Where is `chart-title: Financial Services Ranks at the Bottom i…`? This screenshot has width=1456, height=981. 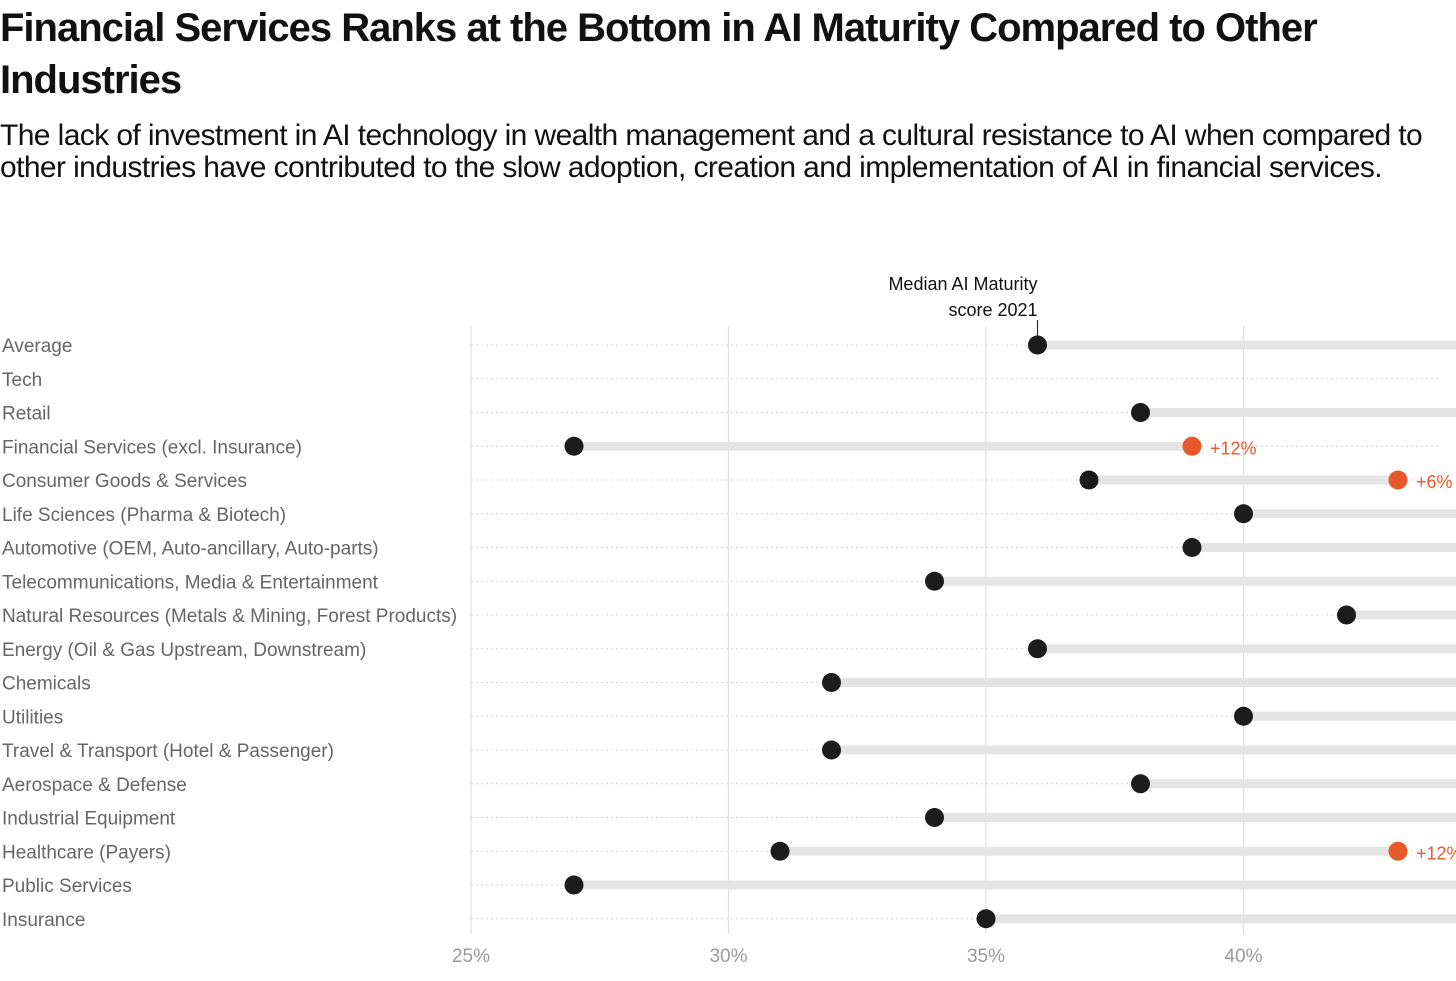 chart-title: Financial Services Ranks at the Bottom i… is located at coordinates (659, 54).